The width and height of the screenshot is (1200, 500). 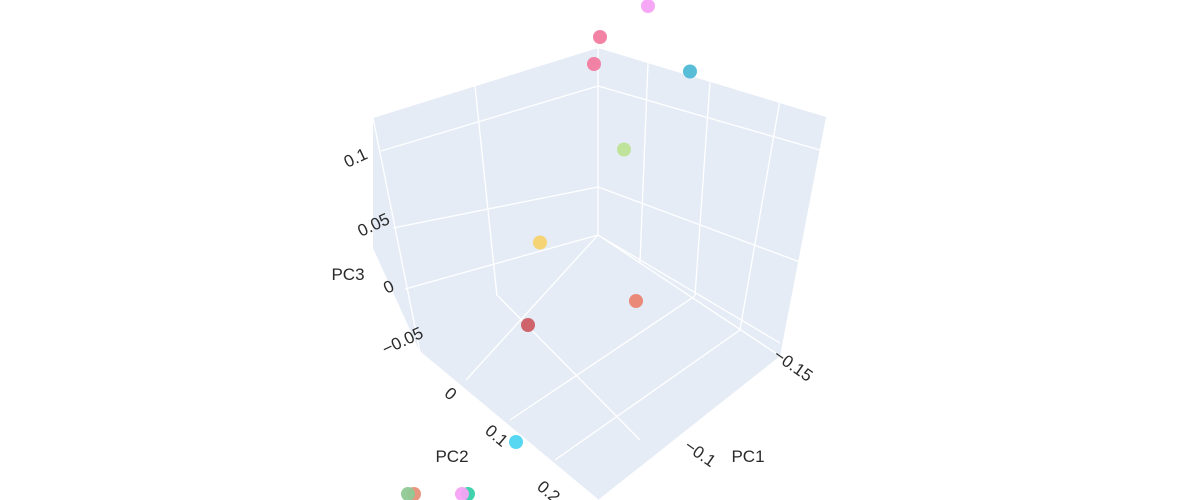 I want to click on axis-titles: PC1 PC2 PC3, so click(x=547, y=365).